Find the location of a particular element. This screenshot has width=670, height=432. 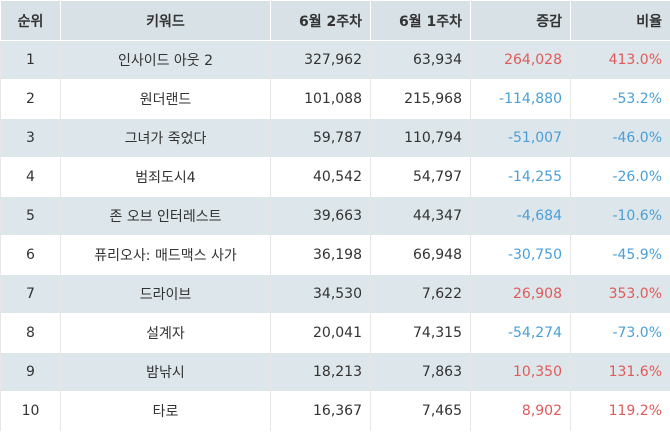

week1-cell: 215,968 is located at coordinates (420, 99).